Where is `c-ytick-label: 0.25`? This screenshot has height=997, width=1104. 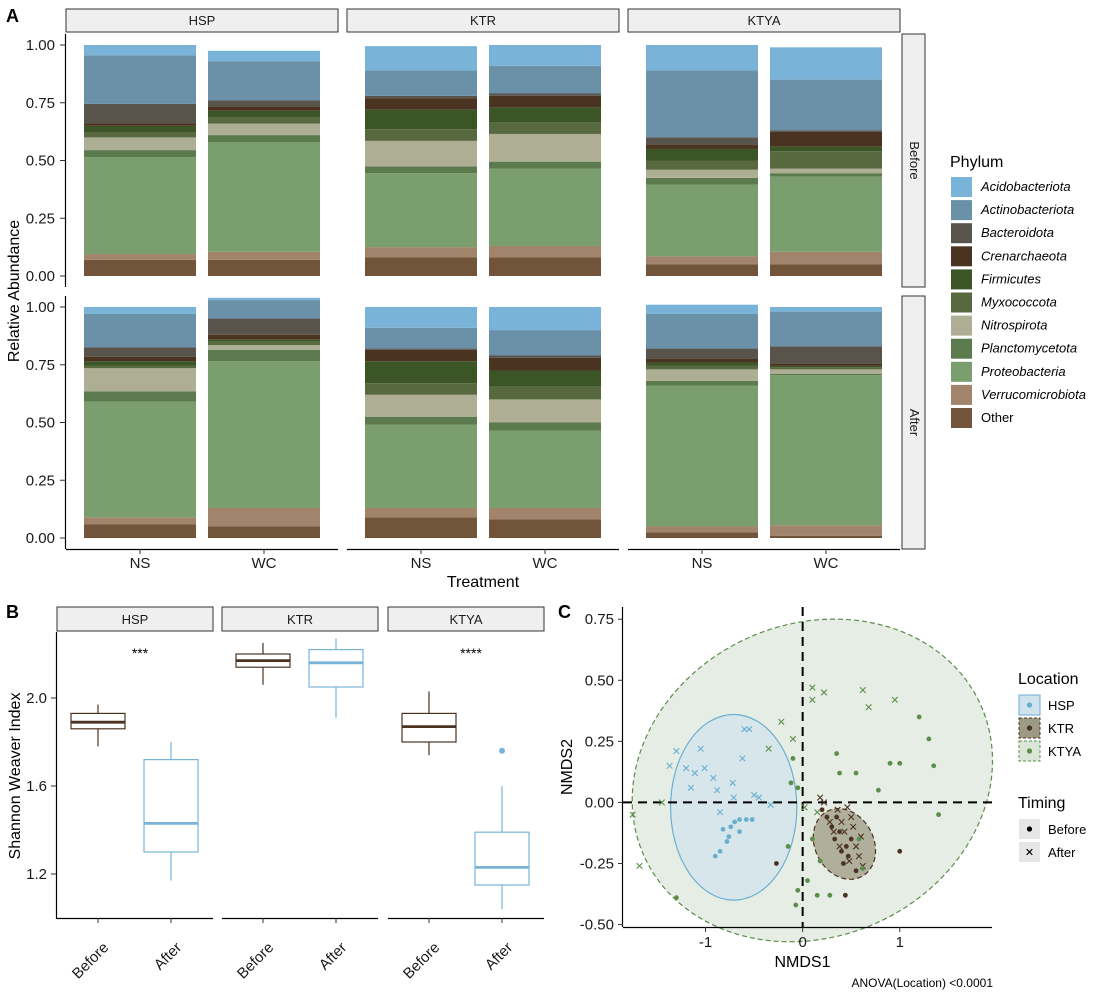
c-ytick-label: 0.25 is located at coordinates (599, 741).